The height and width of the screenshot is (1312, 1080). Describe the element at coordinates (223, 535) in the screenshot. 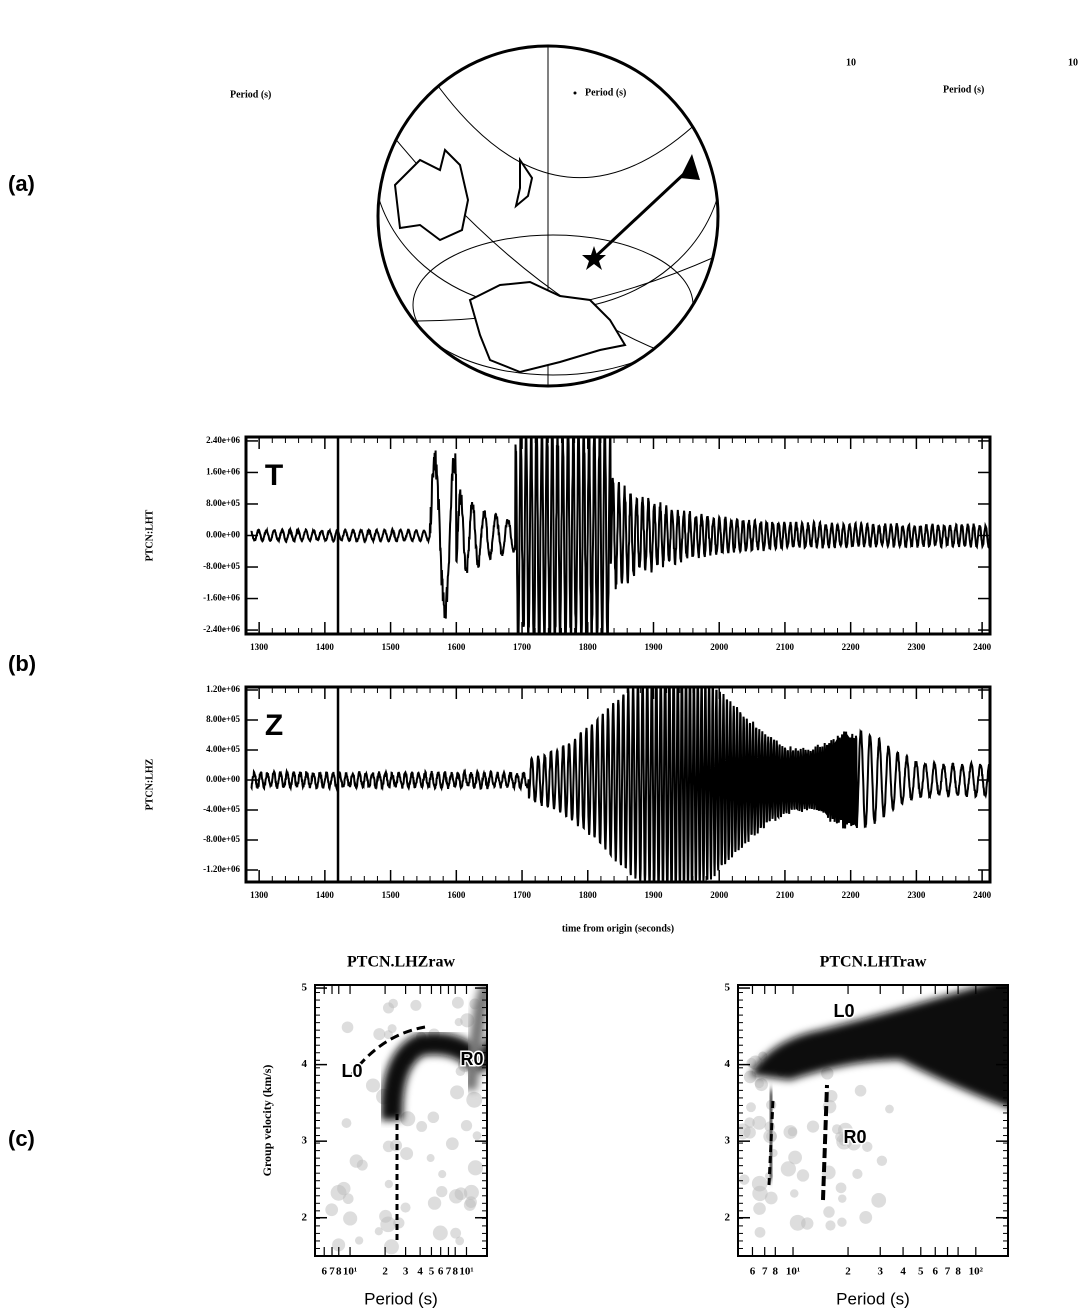

I see `y-tick-label: 0.00e+00` at that location.